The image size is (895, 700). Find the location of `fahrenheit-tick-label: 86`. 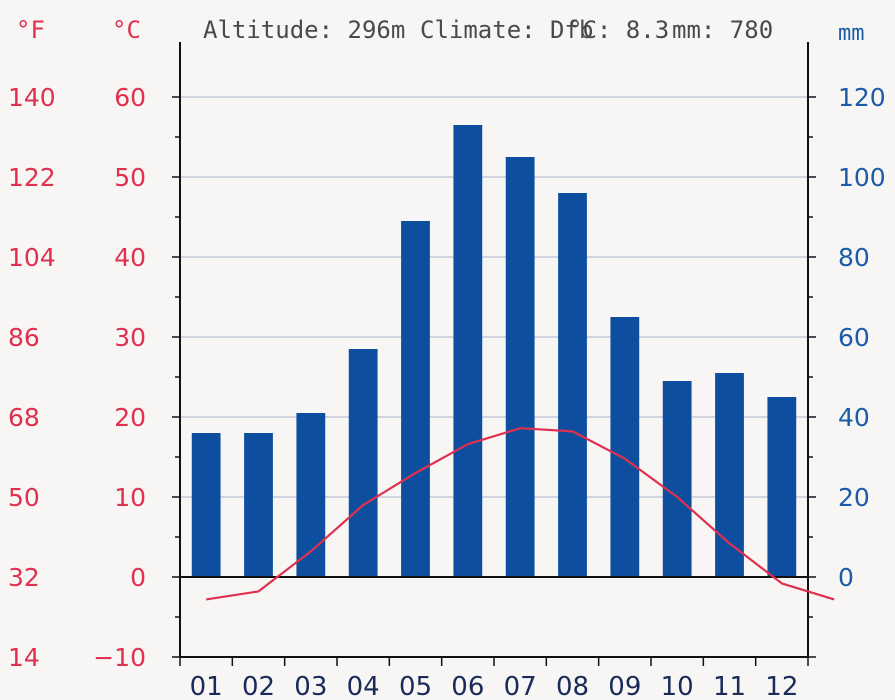

fahrenheit-tick-label: 86 is located at coordinates (24, 337).